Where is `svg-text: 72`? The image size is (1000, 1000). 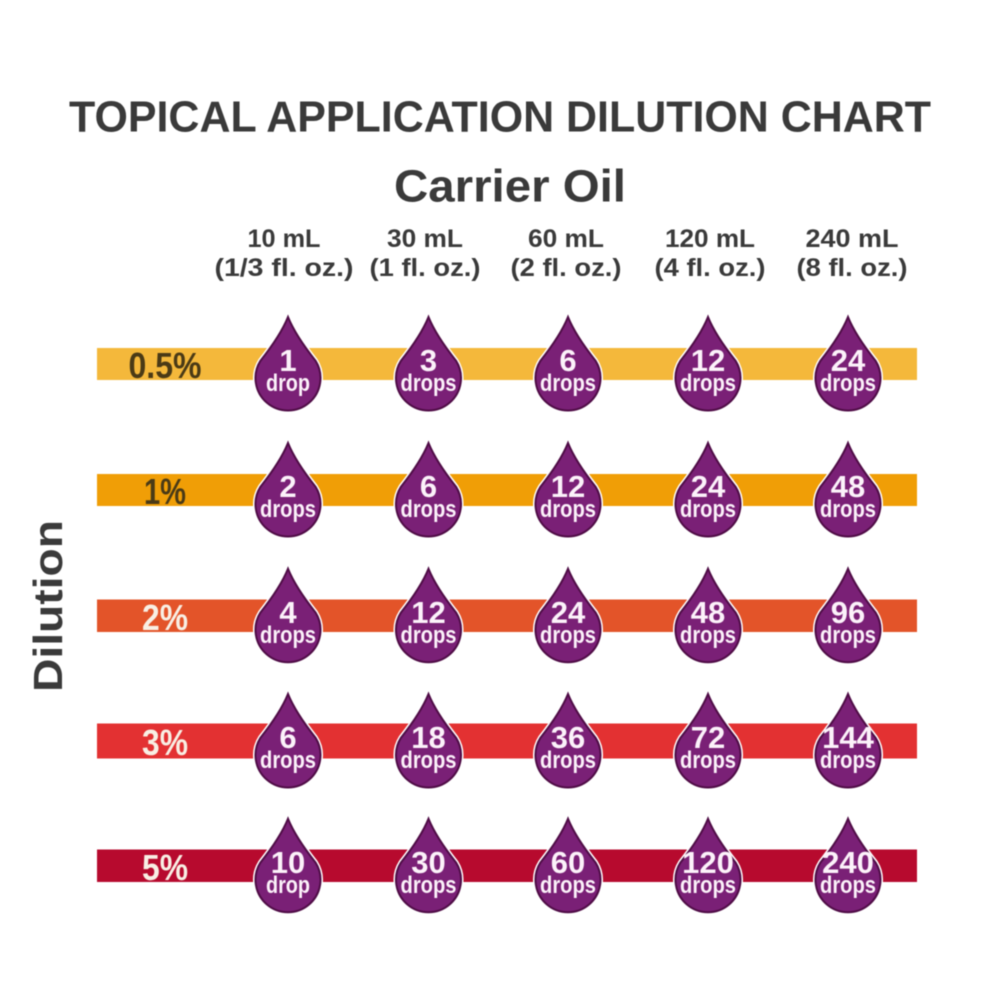 svg-text: 72 is located at coordinates (708, 737).